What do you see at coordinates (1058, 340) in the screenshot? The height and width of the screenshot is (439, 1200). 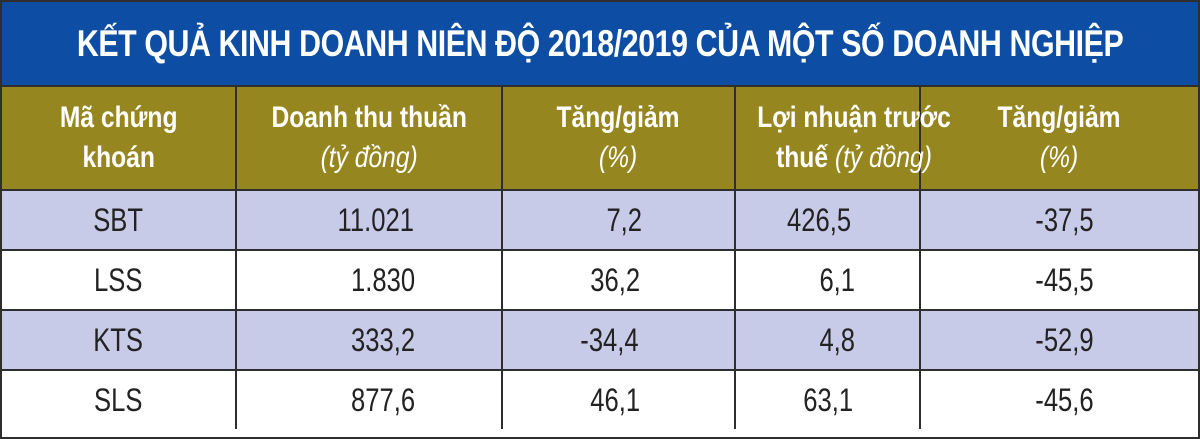 I see `profit-change-cell: -52,9` at bounding box center [1058, 340].